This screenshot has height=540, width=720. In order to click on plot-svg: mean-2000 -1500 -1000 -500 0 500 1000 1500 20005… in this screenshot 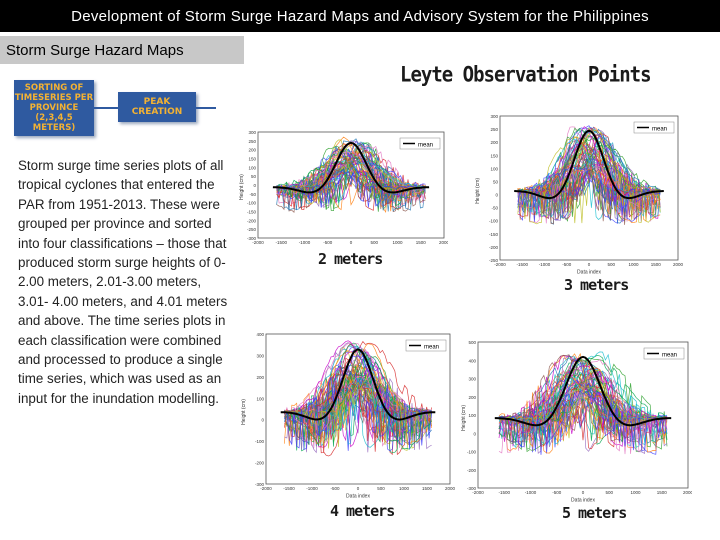, I will do `click(576, 421)`.